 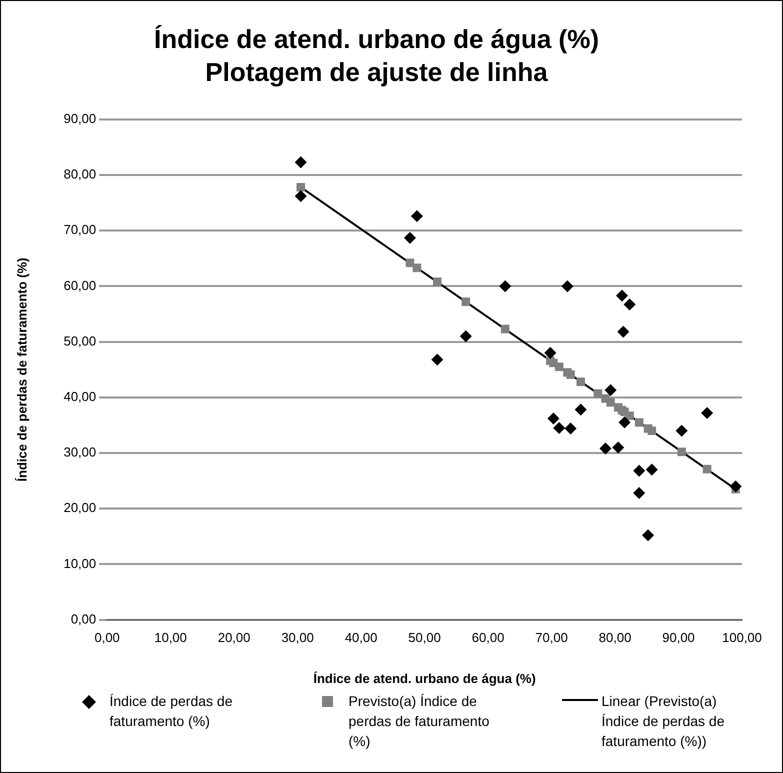 I want to click on y-tick-label: 40,00, so click(x=80, y=396).